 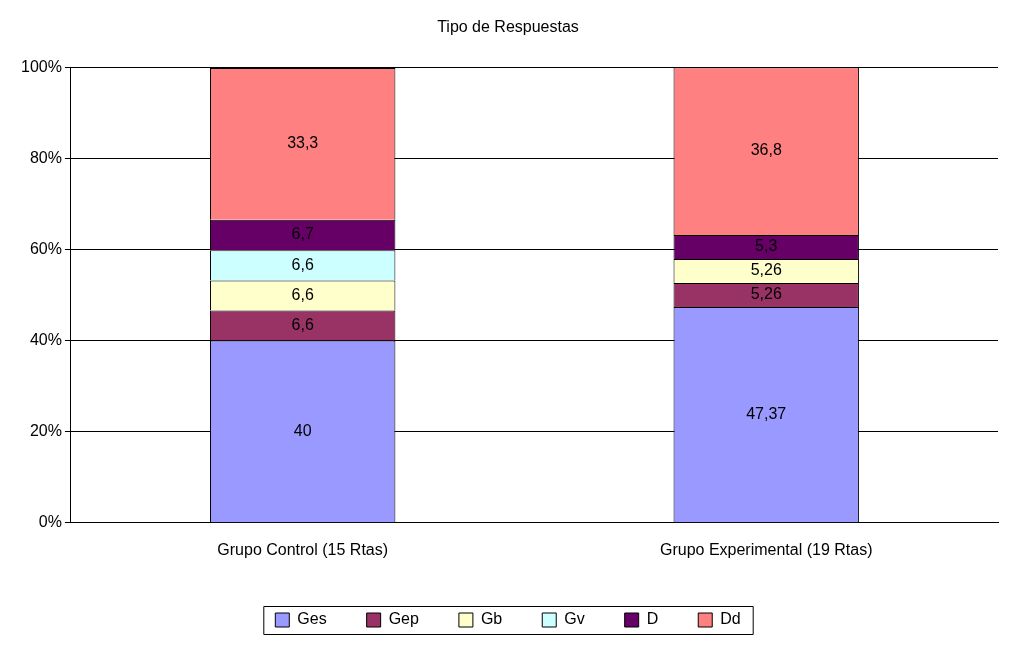 What do you see at coordinates (45, 431) in the screenshot?
I see `y-tick-label: 20%` at bounding box center [45, 431].